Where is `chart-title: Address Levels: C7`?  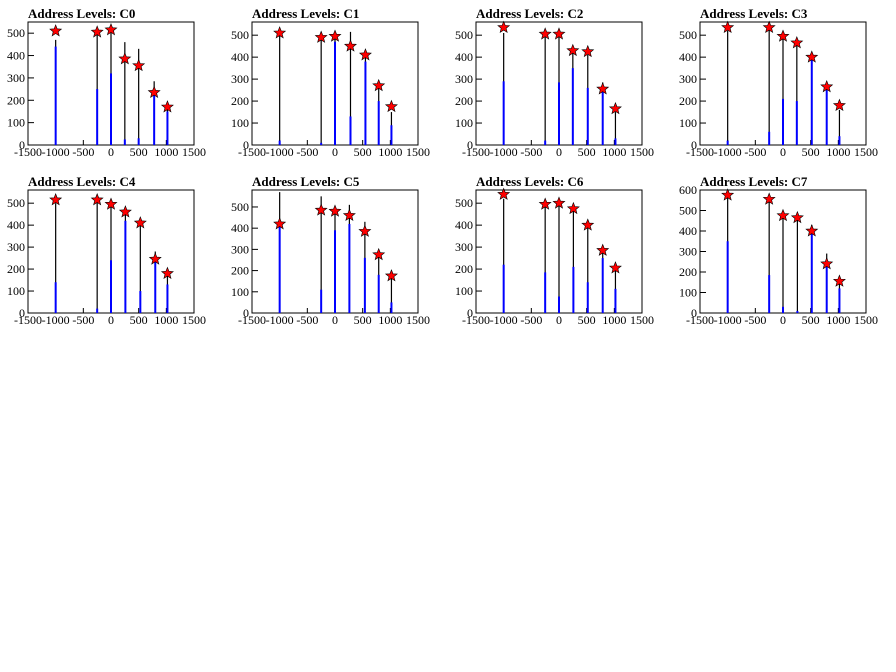 chart-title: Address Levels: C7 is located at coordinates (754, 181).